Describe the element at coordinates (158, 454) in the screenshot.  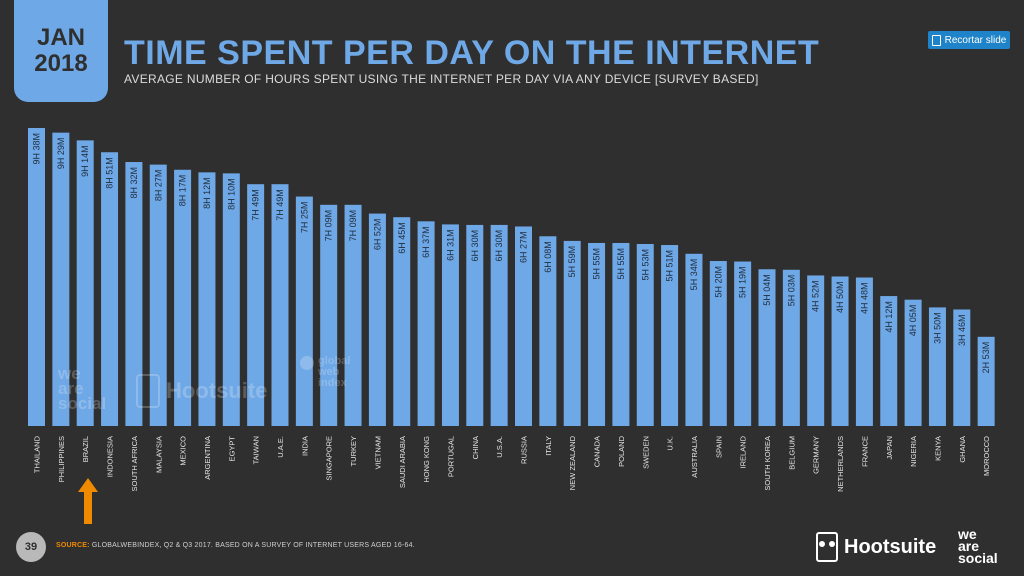
I see `category-label: MALAYSIA` at that location.